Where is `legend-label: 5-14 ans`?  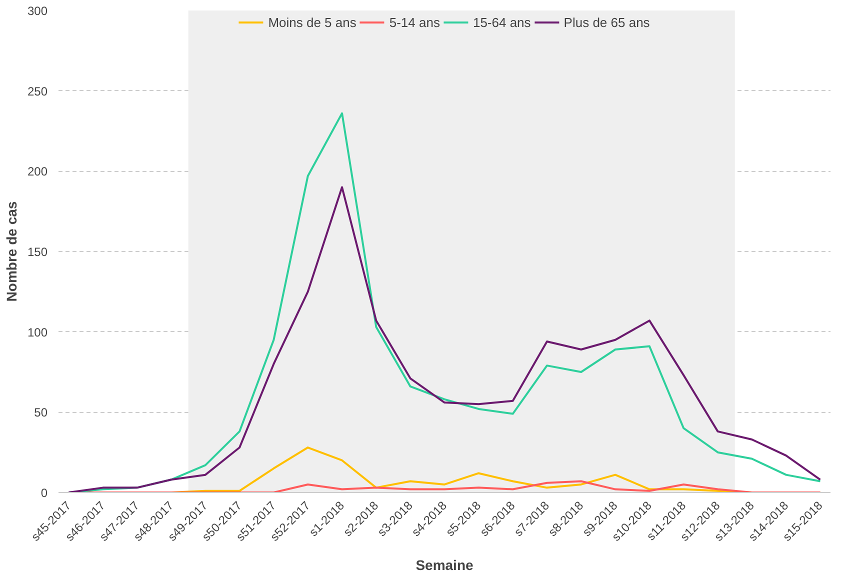 legend-label: 5-14 ans is located at coordinates (414, 22).